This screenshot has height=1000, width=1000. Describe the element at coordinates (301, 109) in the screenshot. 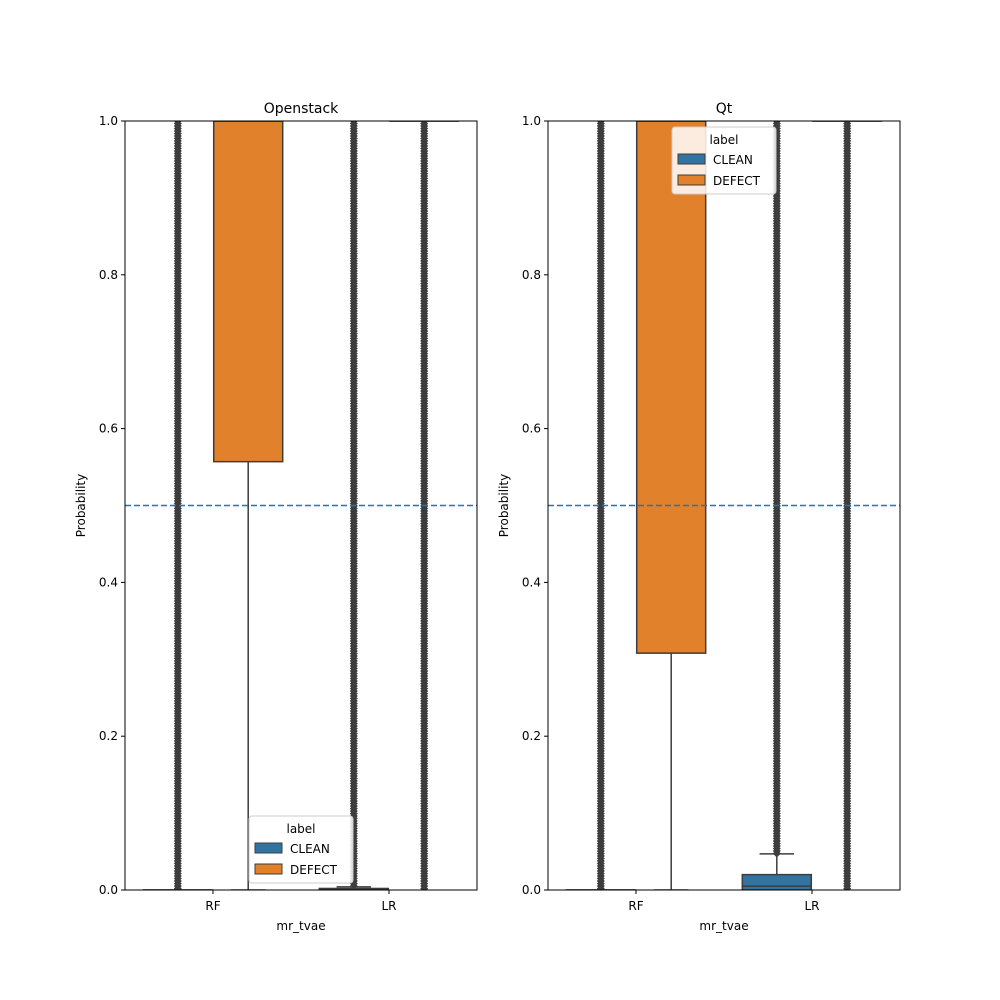

I see `chart-title: Openstack` at that location.